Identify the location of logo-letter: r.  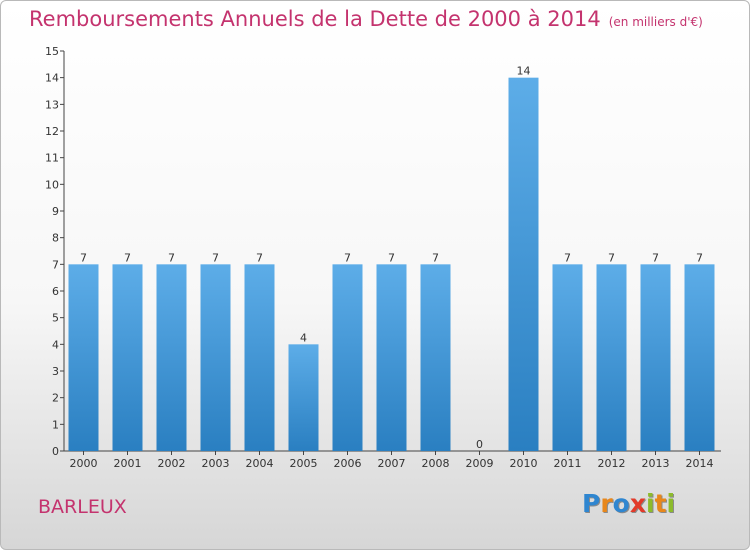
(606, 503).